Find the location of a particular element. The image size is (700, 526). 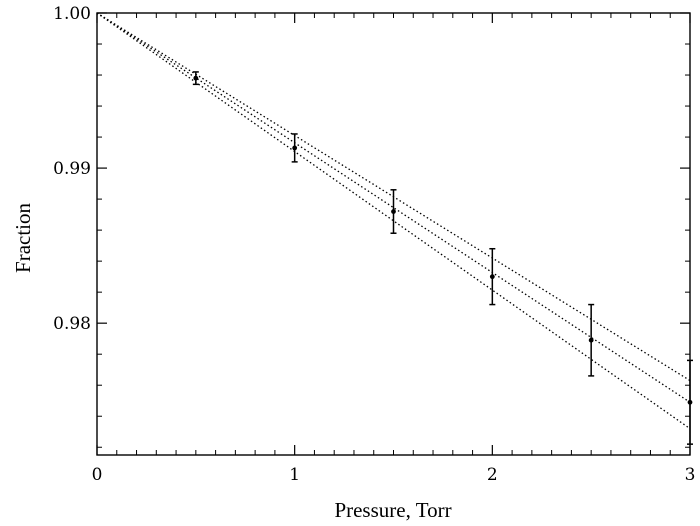

x-tick-label: 1 is located at coordinates (294, 475).